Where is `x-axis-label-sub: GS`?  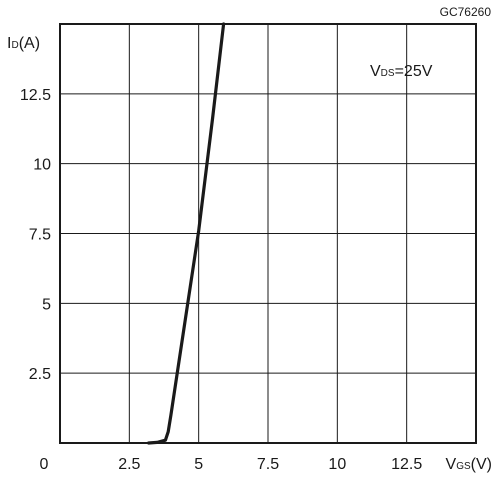 x-axis-label-sub: GS is located at coordinates (463, 466).